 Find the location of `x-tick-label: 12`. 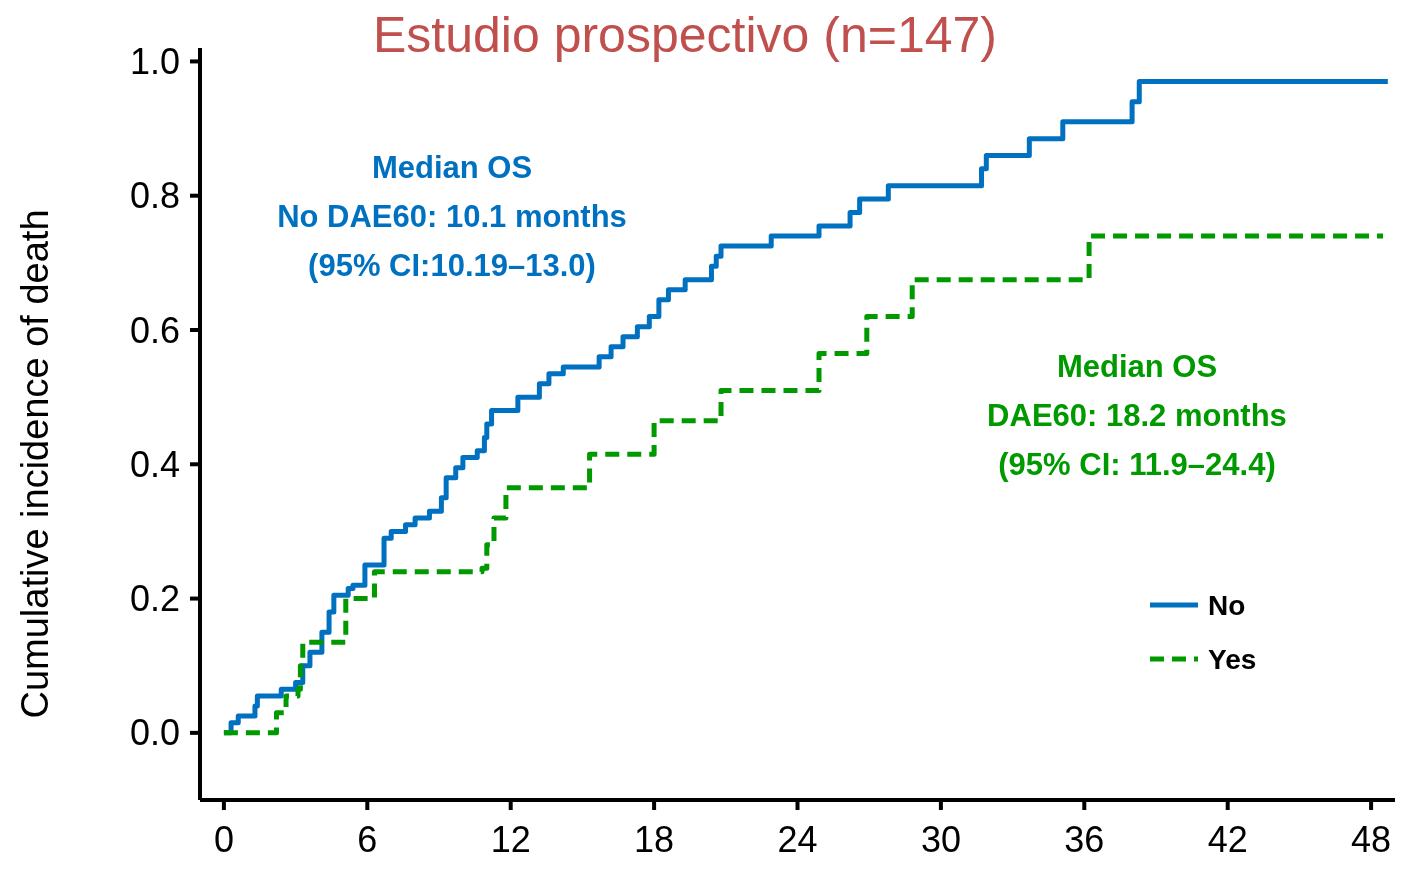

x-tick-label: 12 is located at coordinates (510, 839).